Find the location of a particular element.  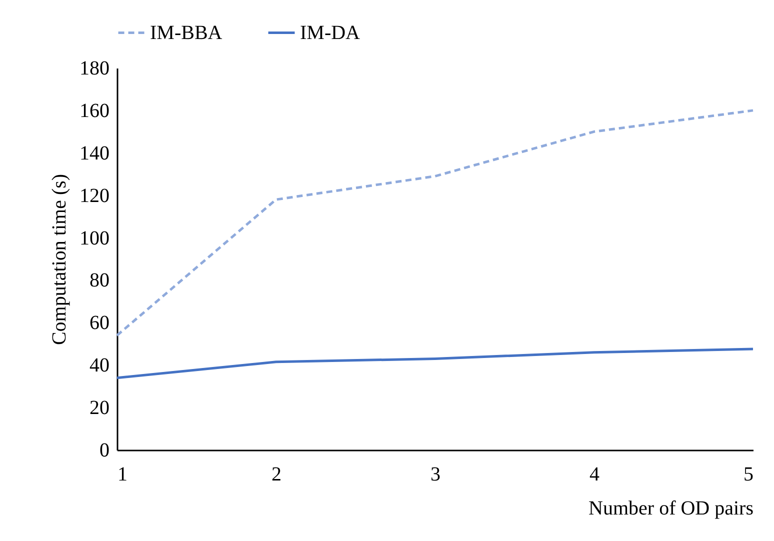

y-tick-label: 0 is located at coordinates (105, 451).